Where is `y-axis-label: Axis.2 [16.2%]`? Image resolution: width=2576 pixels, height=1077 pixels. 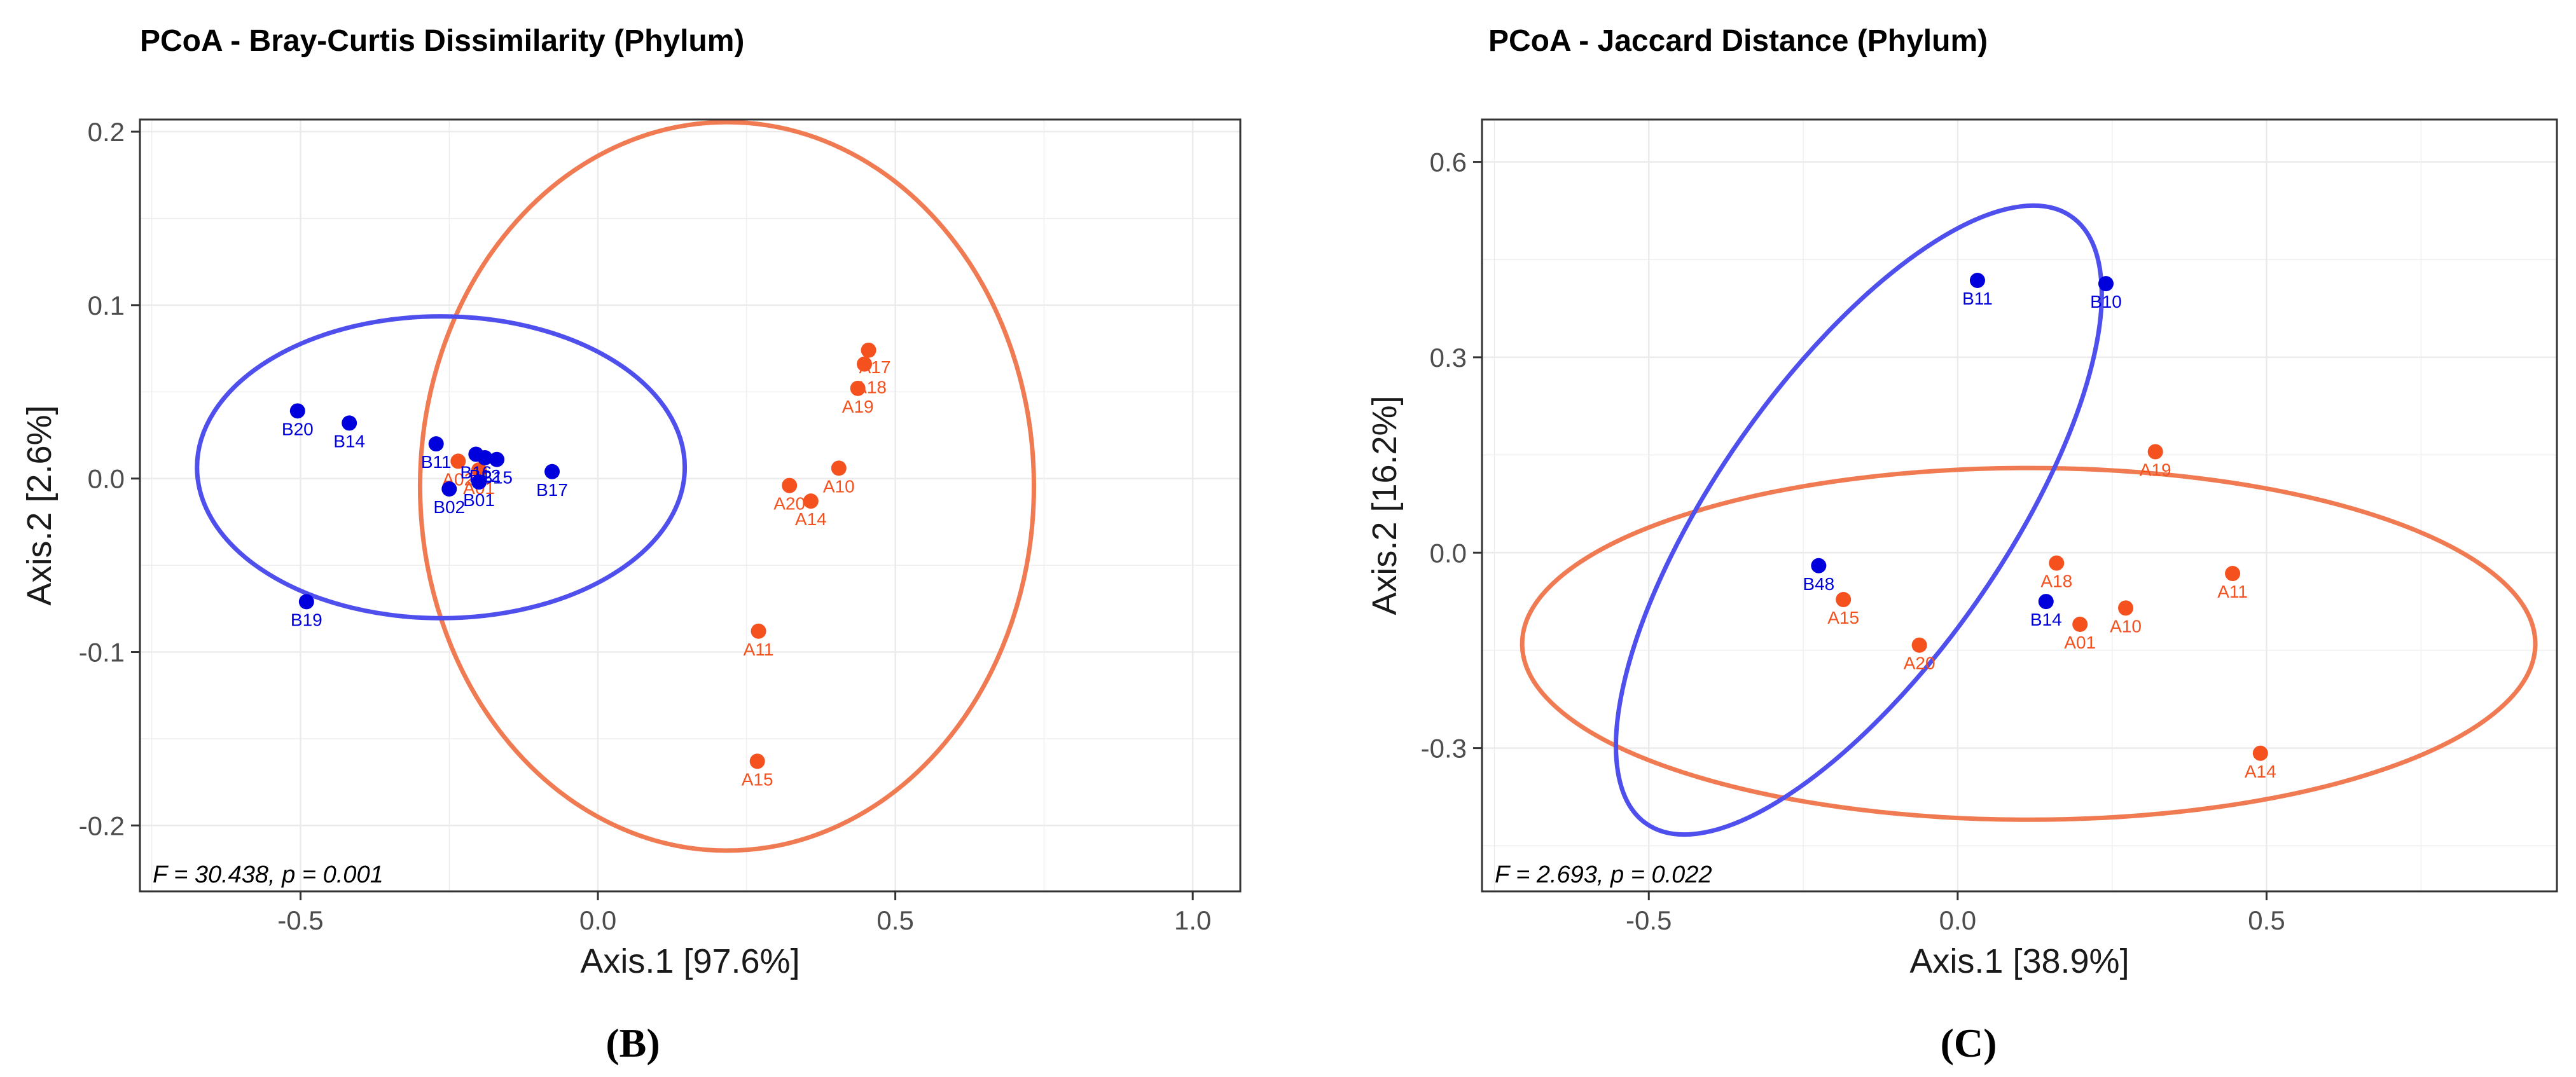 y-axis-label: Axis.2 [16.2%] is located at coordinates (1385, 505).